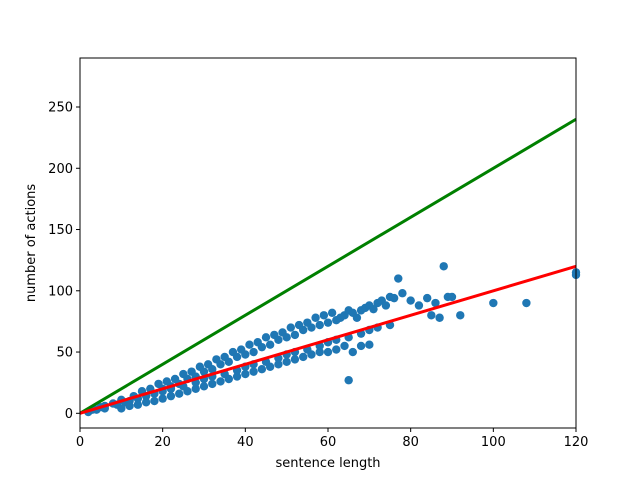 The height and width of the screenshot is (480, 640). Describe the element at coordinates (162, 442) in the screenshot. I see `x-tick-label: 20` at that location.